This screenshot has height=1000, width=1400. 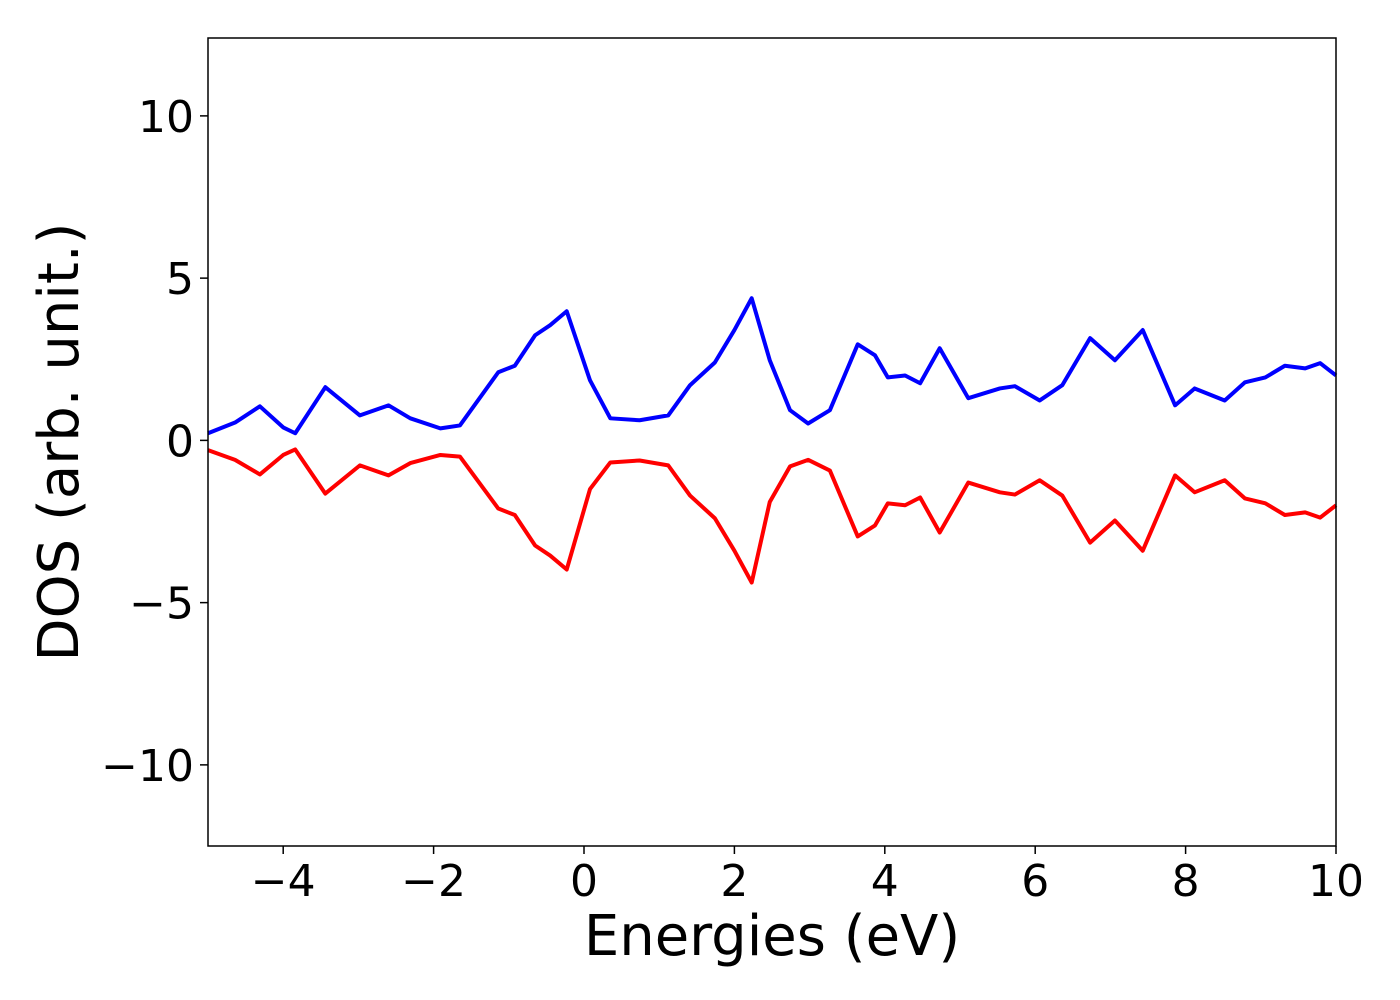 I want to click on x-tick-label: −2, so click(x=433, y=881).